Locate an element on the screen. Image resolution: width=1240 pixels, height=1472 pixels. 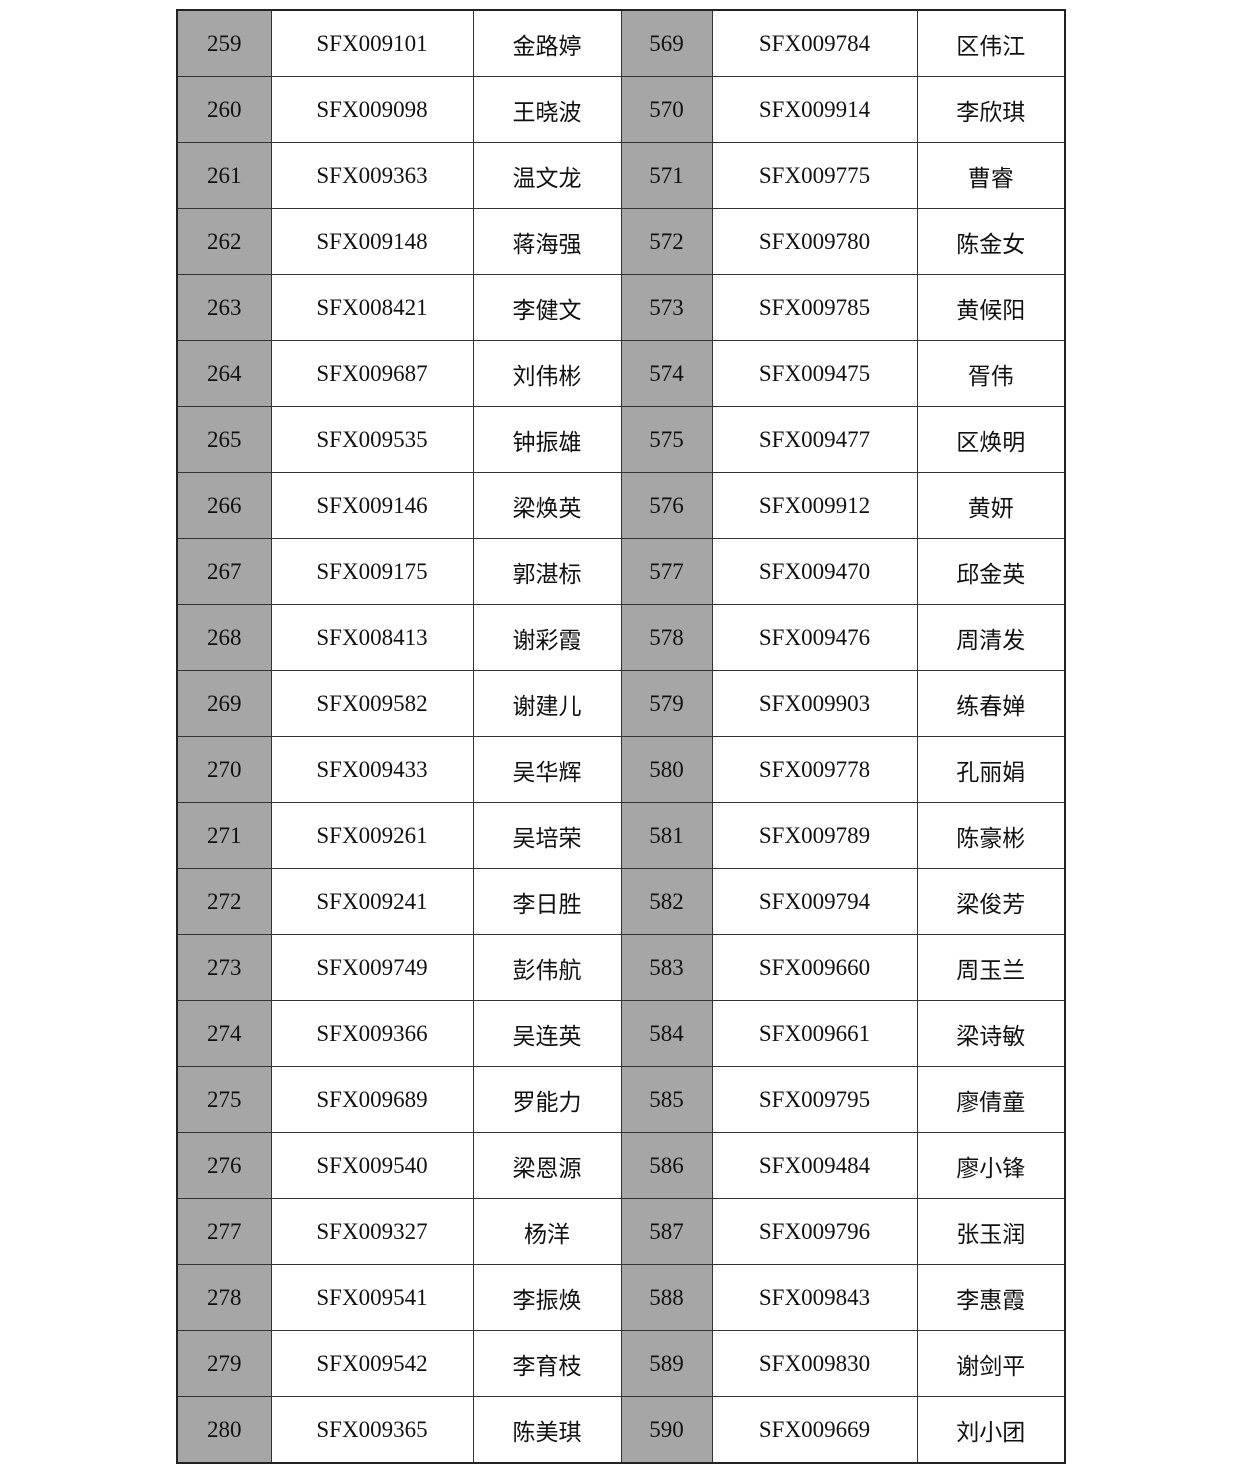
code-cell: SFX009687 is located at coordinates (372, 373).